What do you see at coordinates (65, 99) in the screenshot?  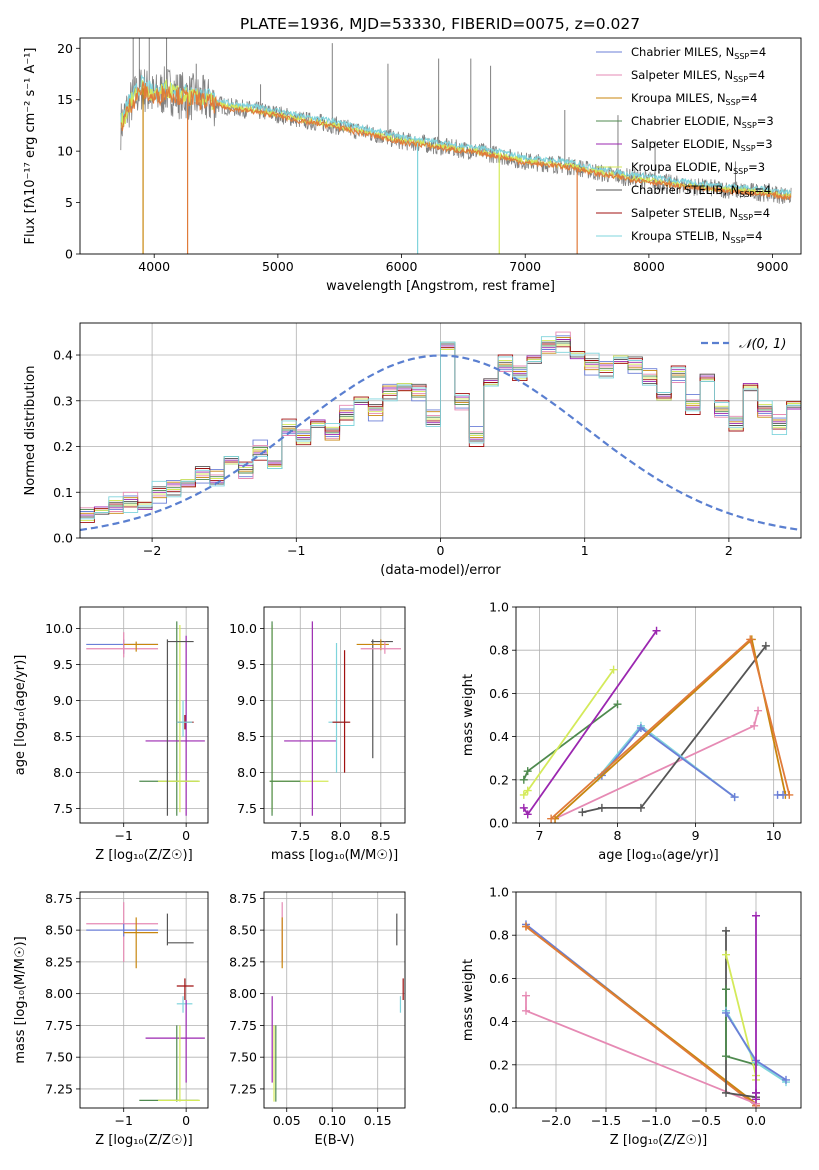 I see `y-tick-label: 15` at bounding box center [65, 99].